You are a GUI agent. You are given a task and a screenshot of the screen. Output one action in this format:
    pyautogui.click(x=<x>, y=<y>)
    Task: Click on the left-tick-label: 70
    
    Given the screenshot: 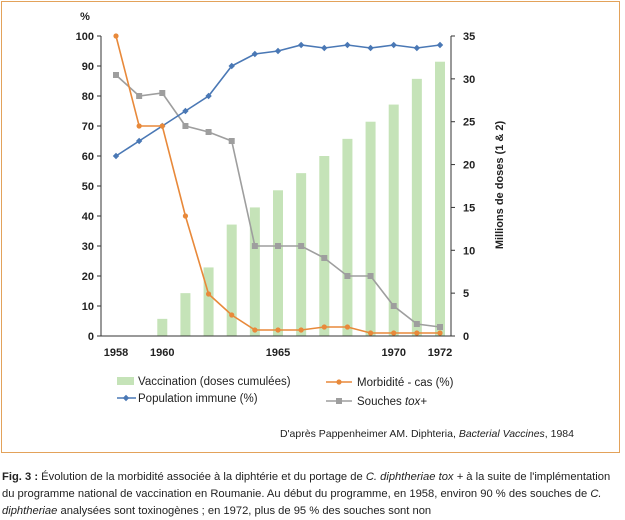 What is the action you would take?
    pyautogui.click(x=88, y=127)
    